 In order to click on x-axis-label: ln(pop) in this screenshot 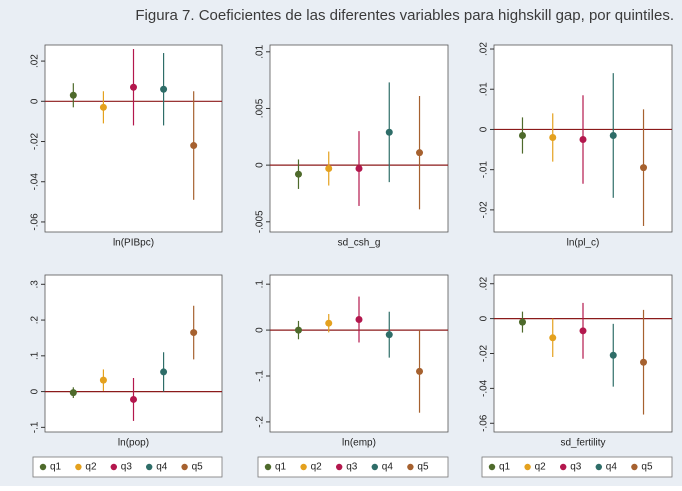, I will do `click(133, 443)`.